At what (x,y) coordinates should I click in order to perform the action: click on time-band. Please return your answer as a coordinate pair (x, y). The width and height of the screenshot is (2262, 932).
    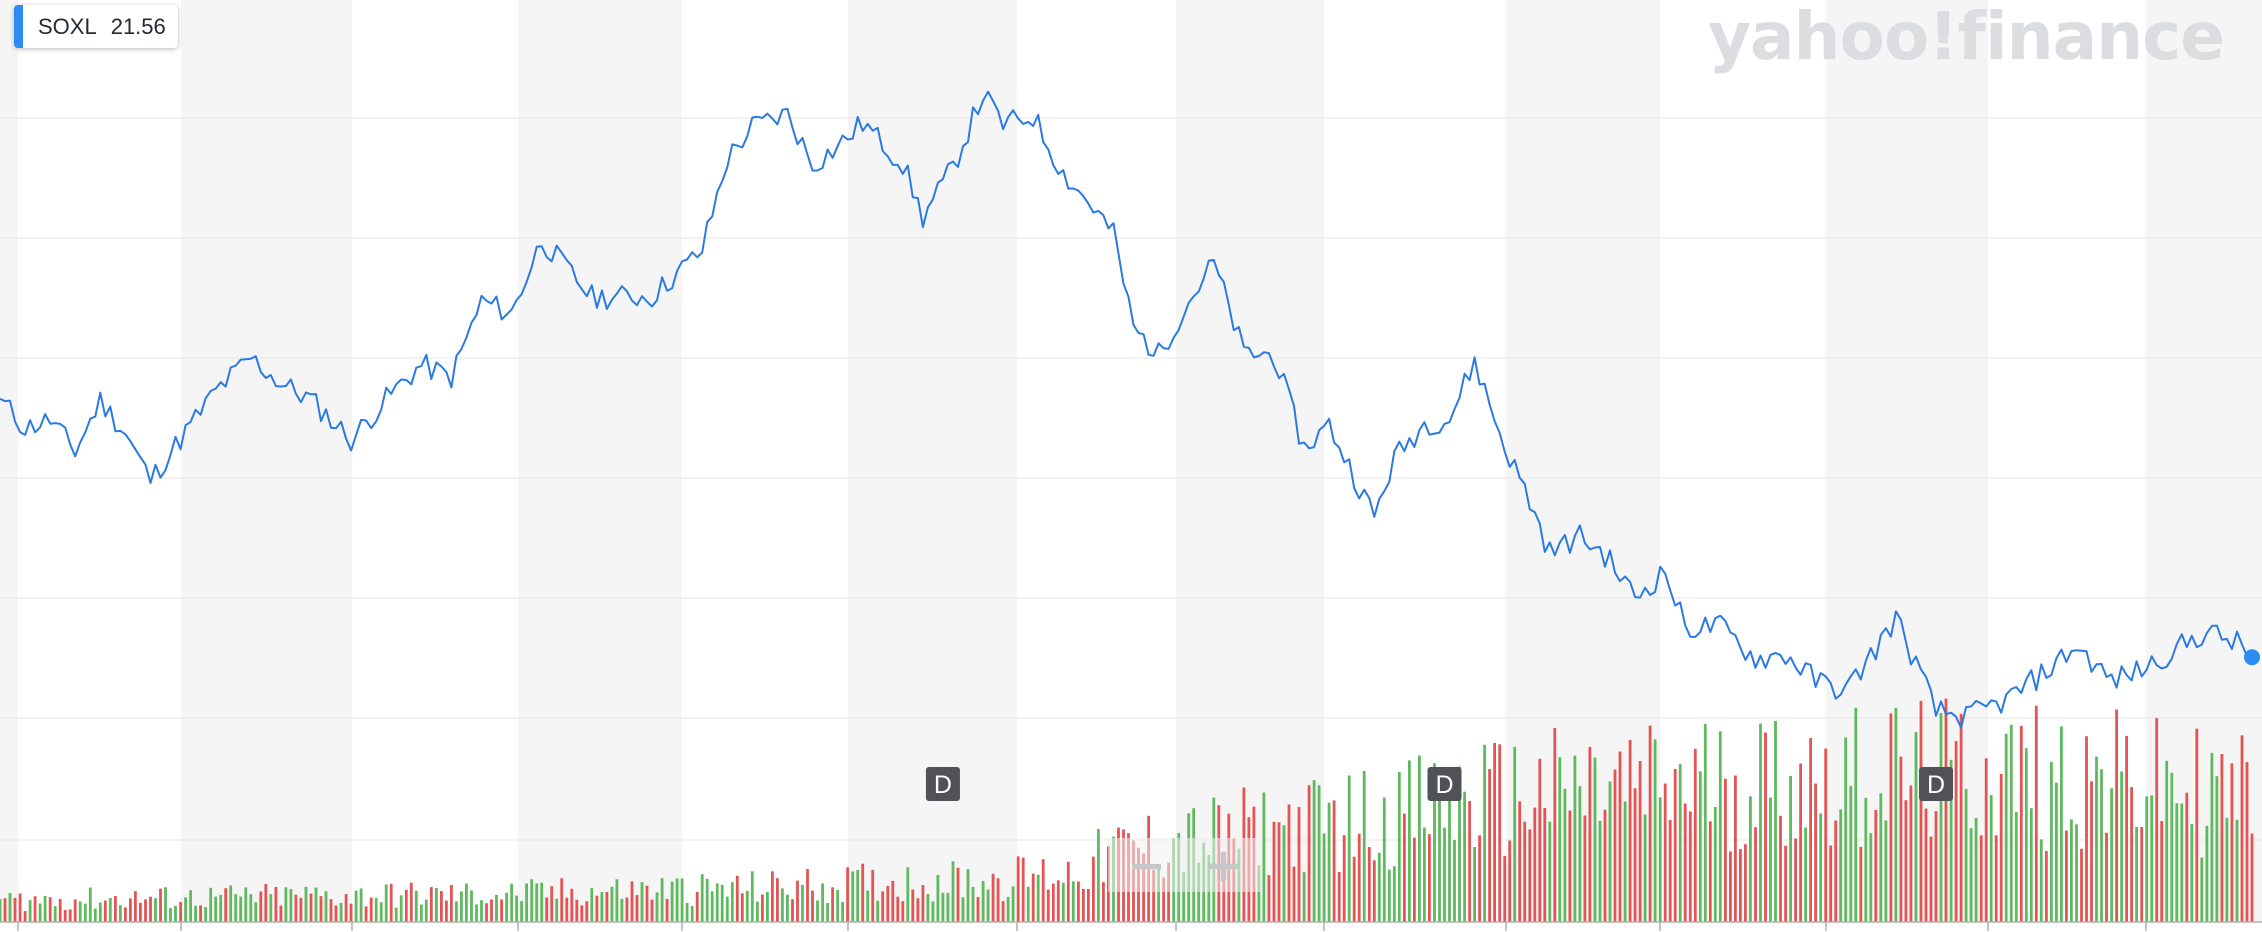
    Looking at the image, I should click on (266, 461).